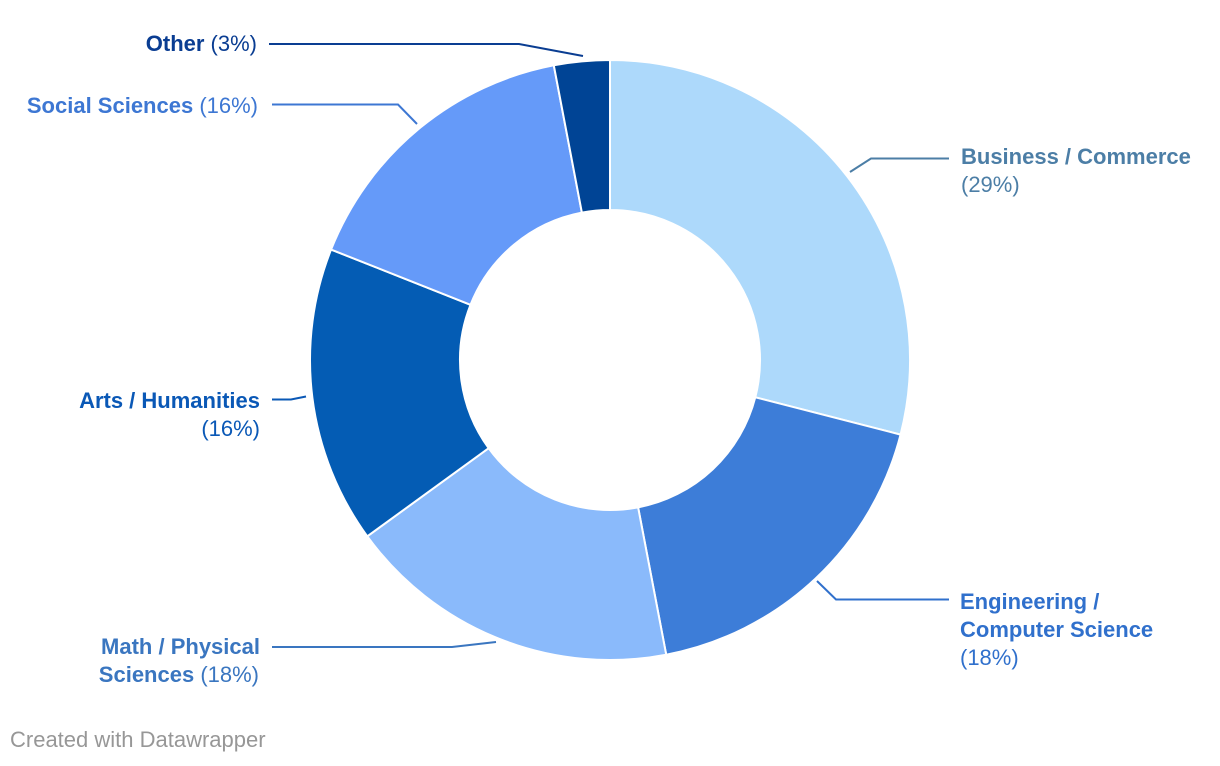  I want to click on svg-text: Social Sciences (16%), so click(142, 105).